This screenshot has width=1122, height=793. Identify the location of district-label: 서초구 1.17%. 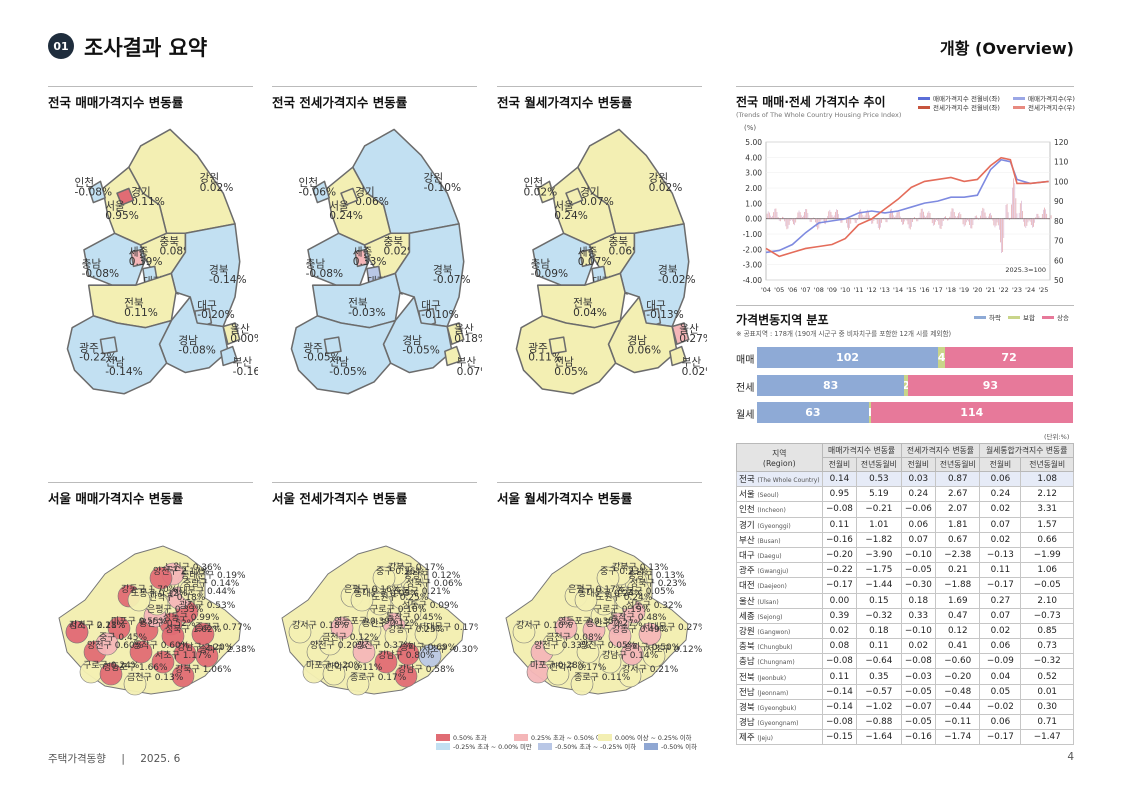
(183, 655).